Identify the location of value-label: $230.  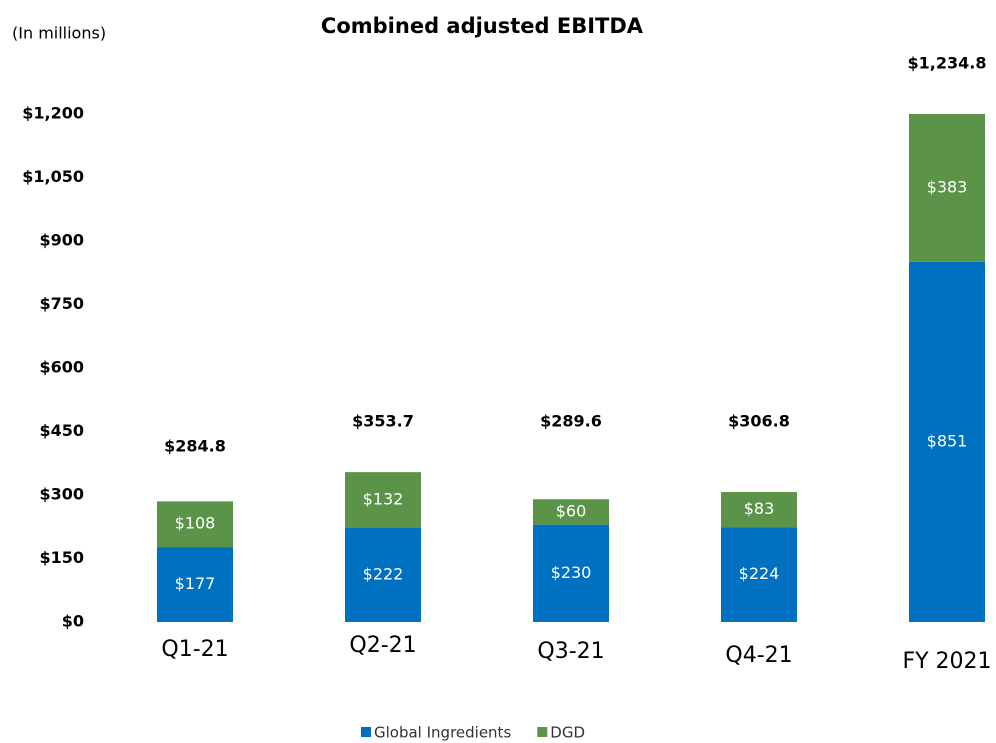
(571, 572).